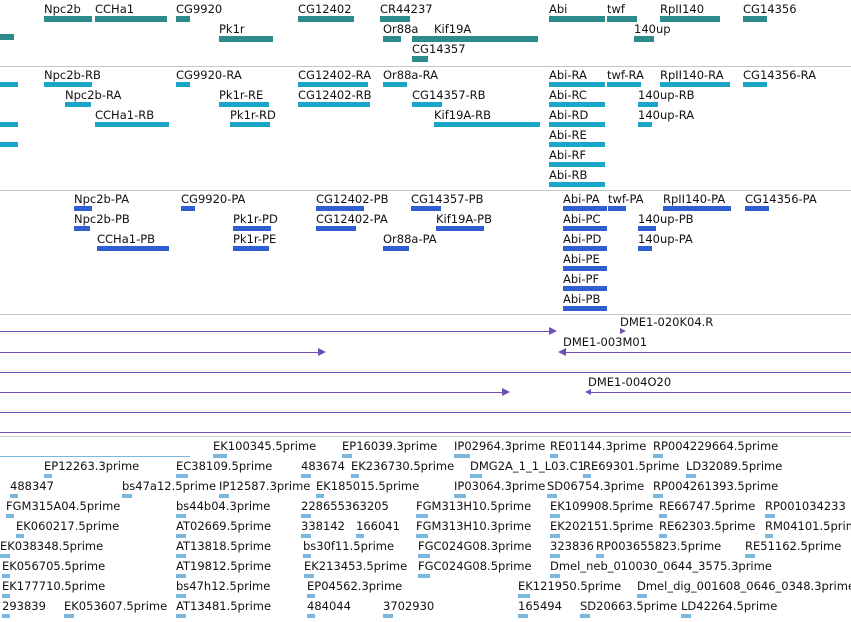 This screenshot has width=851, height=622. What do you see at coordinates (661, 566) in the screenshot?
I see `feature-label-dmel-neb-010030-0644-3575-3prime: Dmel_neb_010030_0644_3575.3prime` at bounding box center [661, 566].